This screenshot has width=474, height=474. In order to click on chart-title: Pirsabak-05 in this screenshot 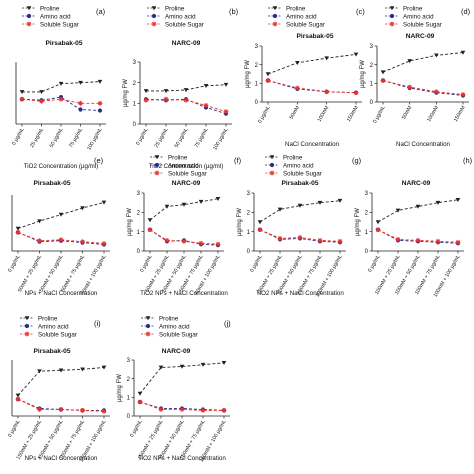, I will do `click(63, 43)`.